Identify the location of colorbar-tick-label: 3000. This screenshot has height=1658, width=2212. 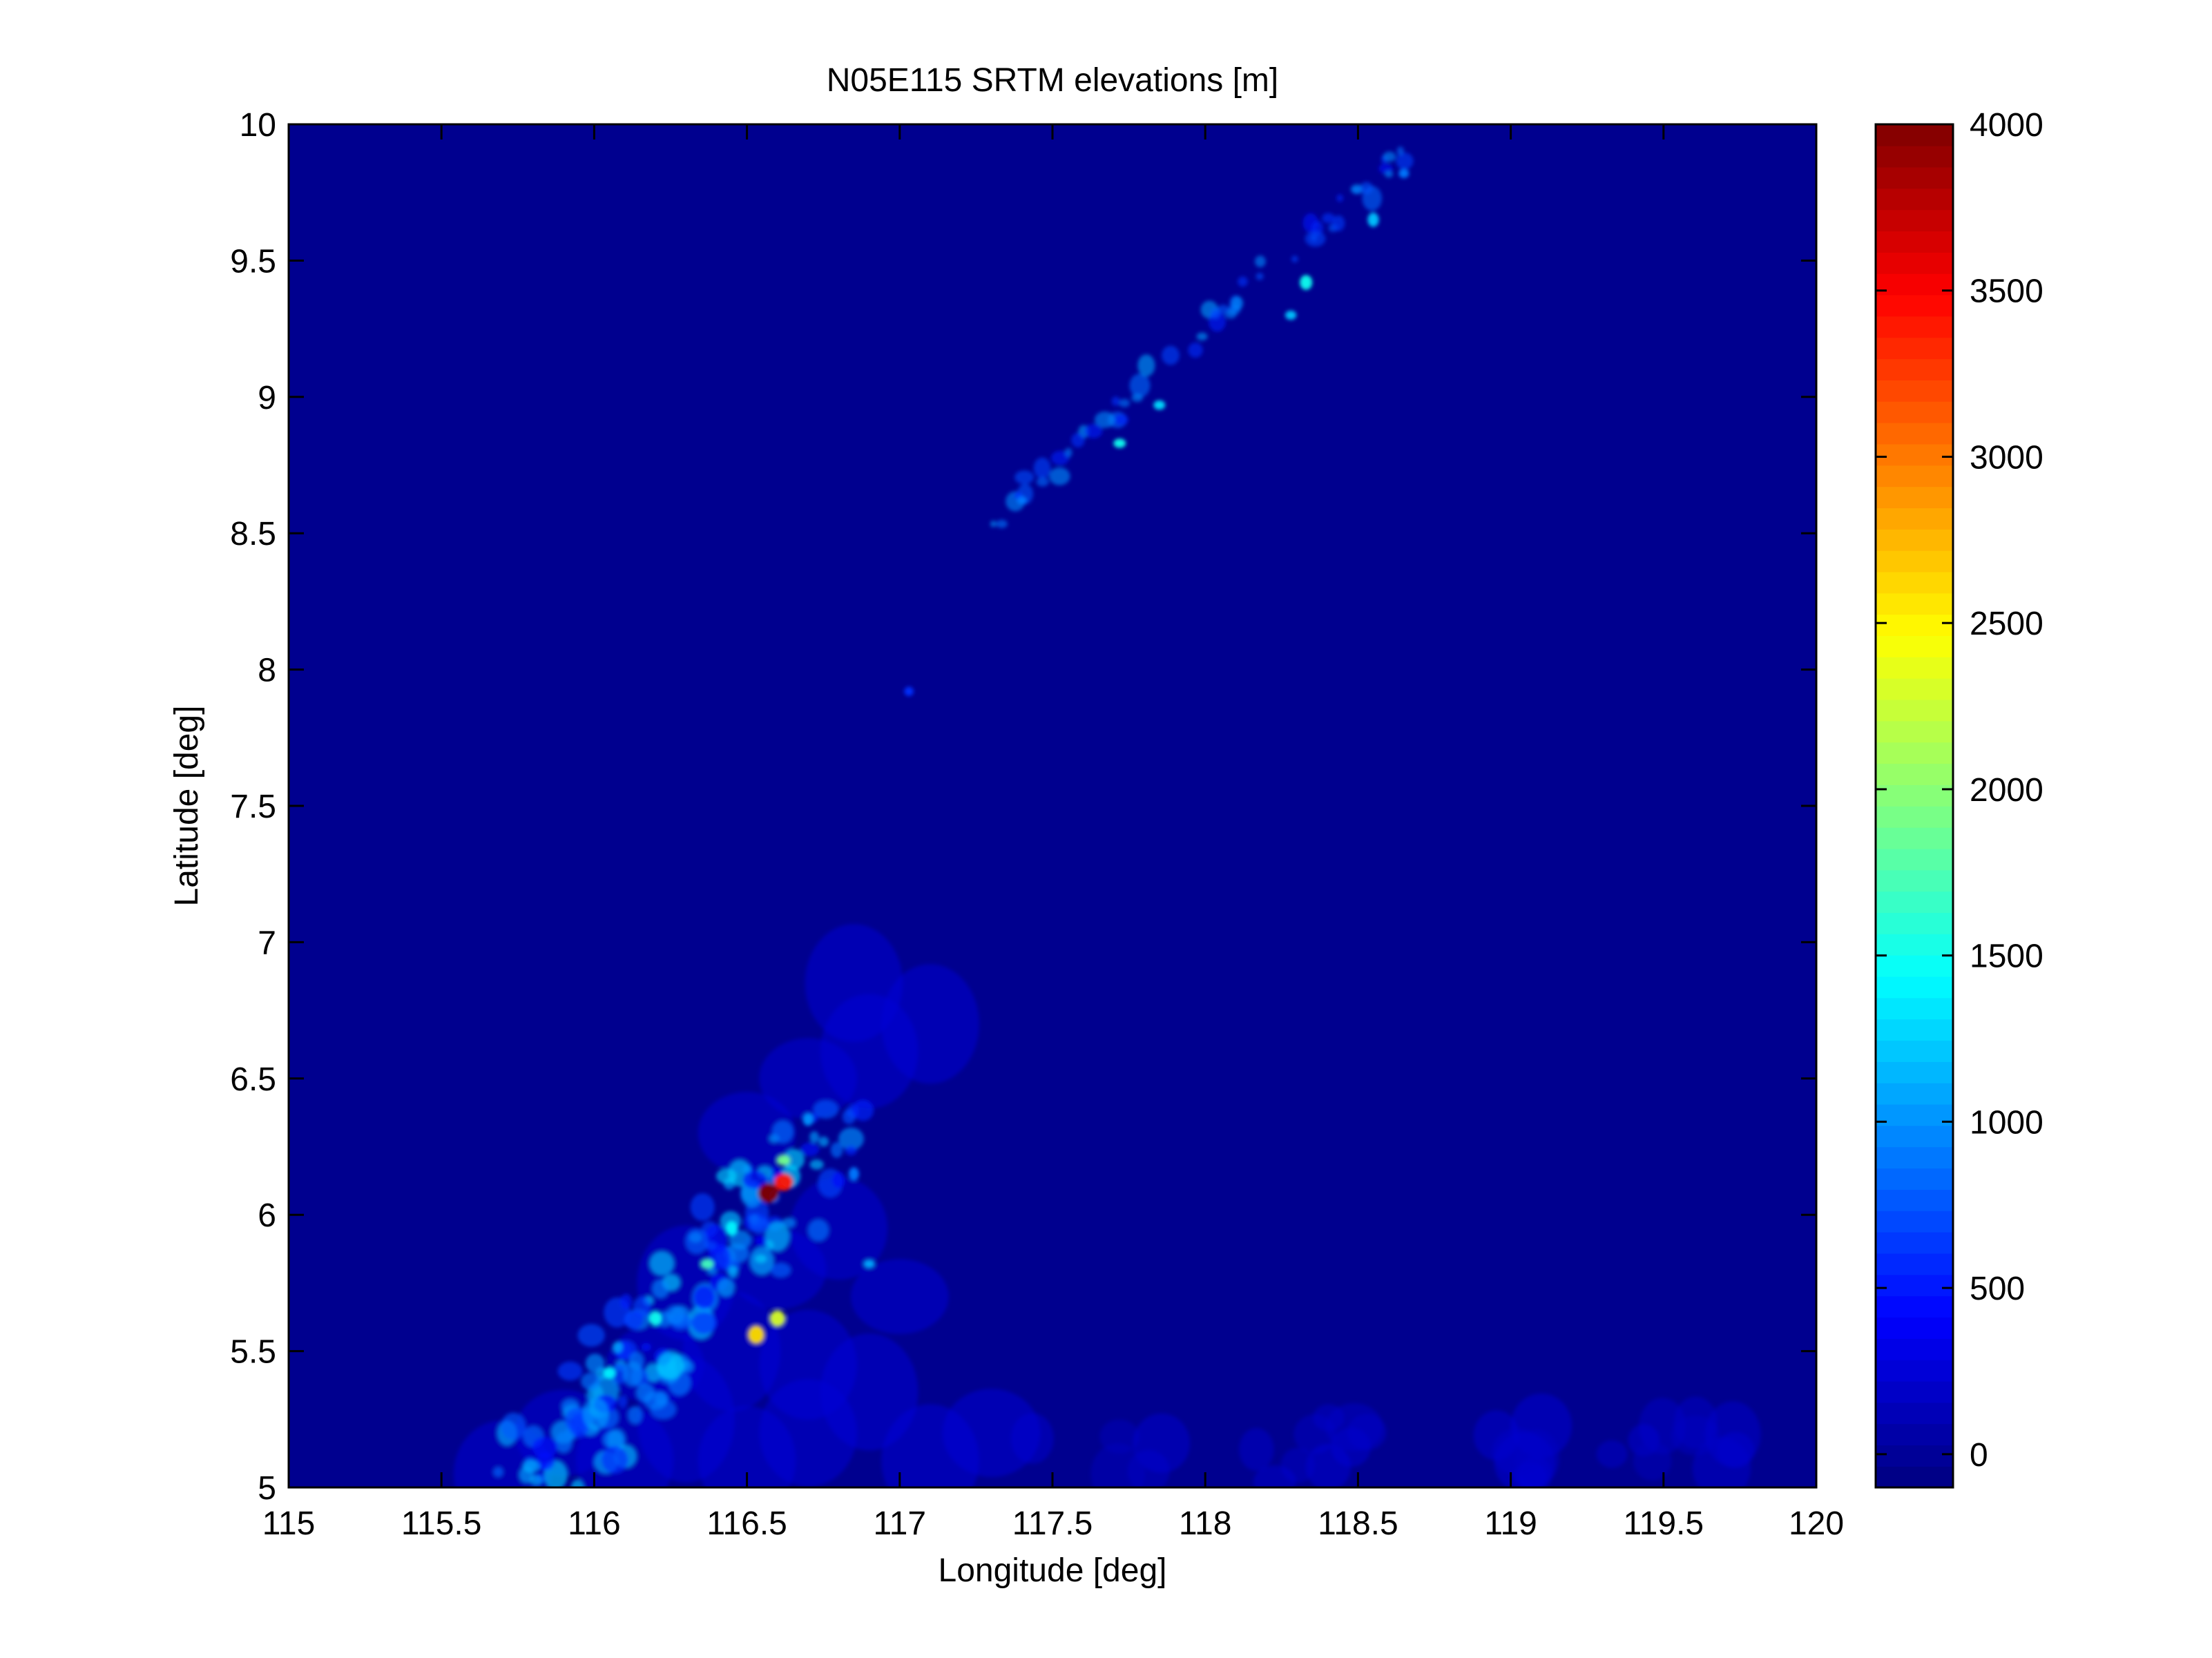
(2006, 457).